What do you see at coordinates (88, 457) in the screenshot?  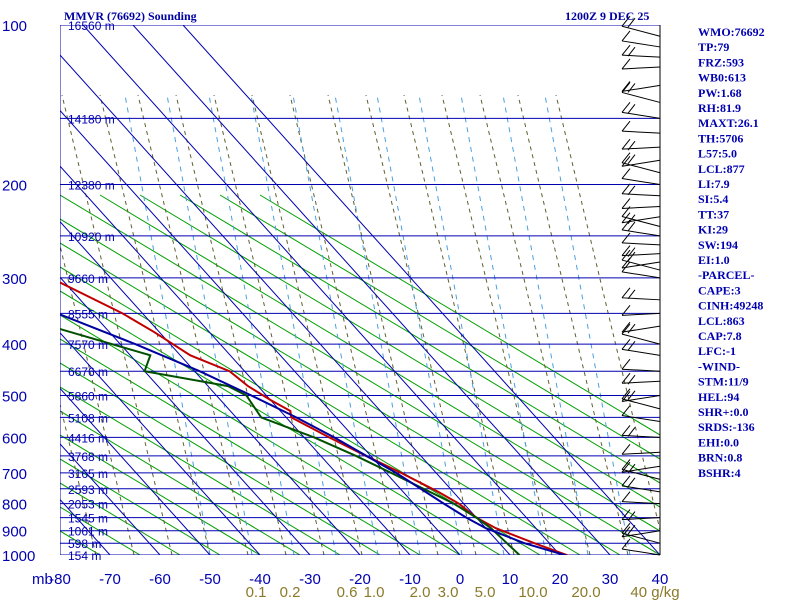 I see `height-label: 3768 m` at bounding box center [88, 457].